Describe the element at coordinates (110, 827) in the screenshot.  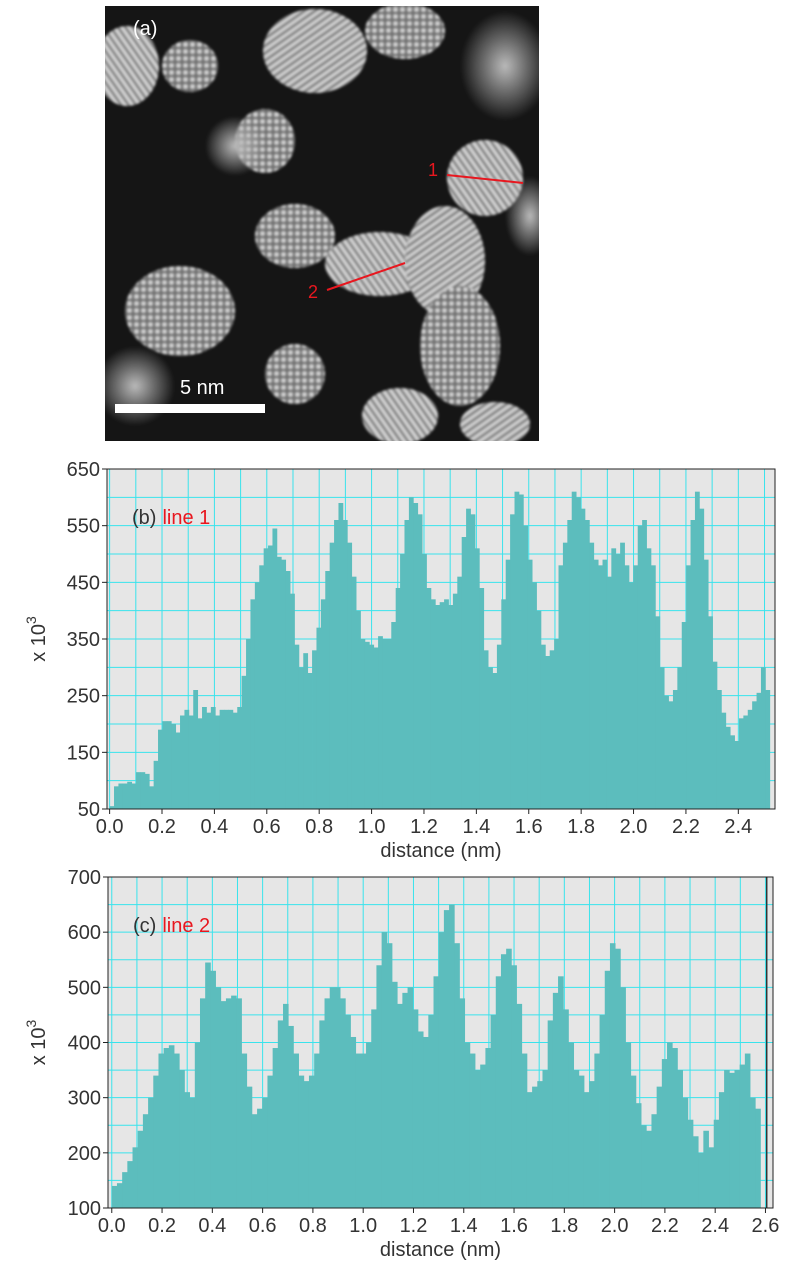
I see `x-tick-label: 0.0` at that location.